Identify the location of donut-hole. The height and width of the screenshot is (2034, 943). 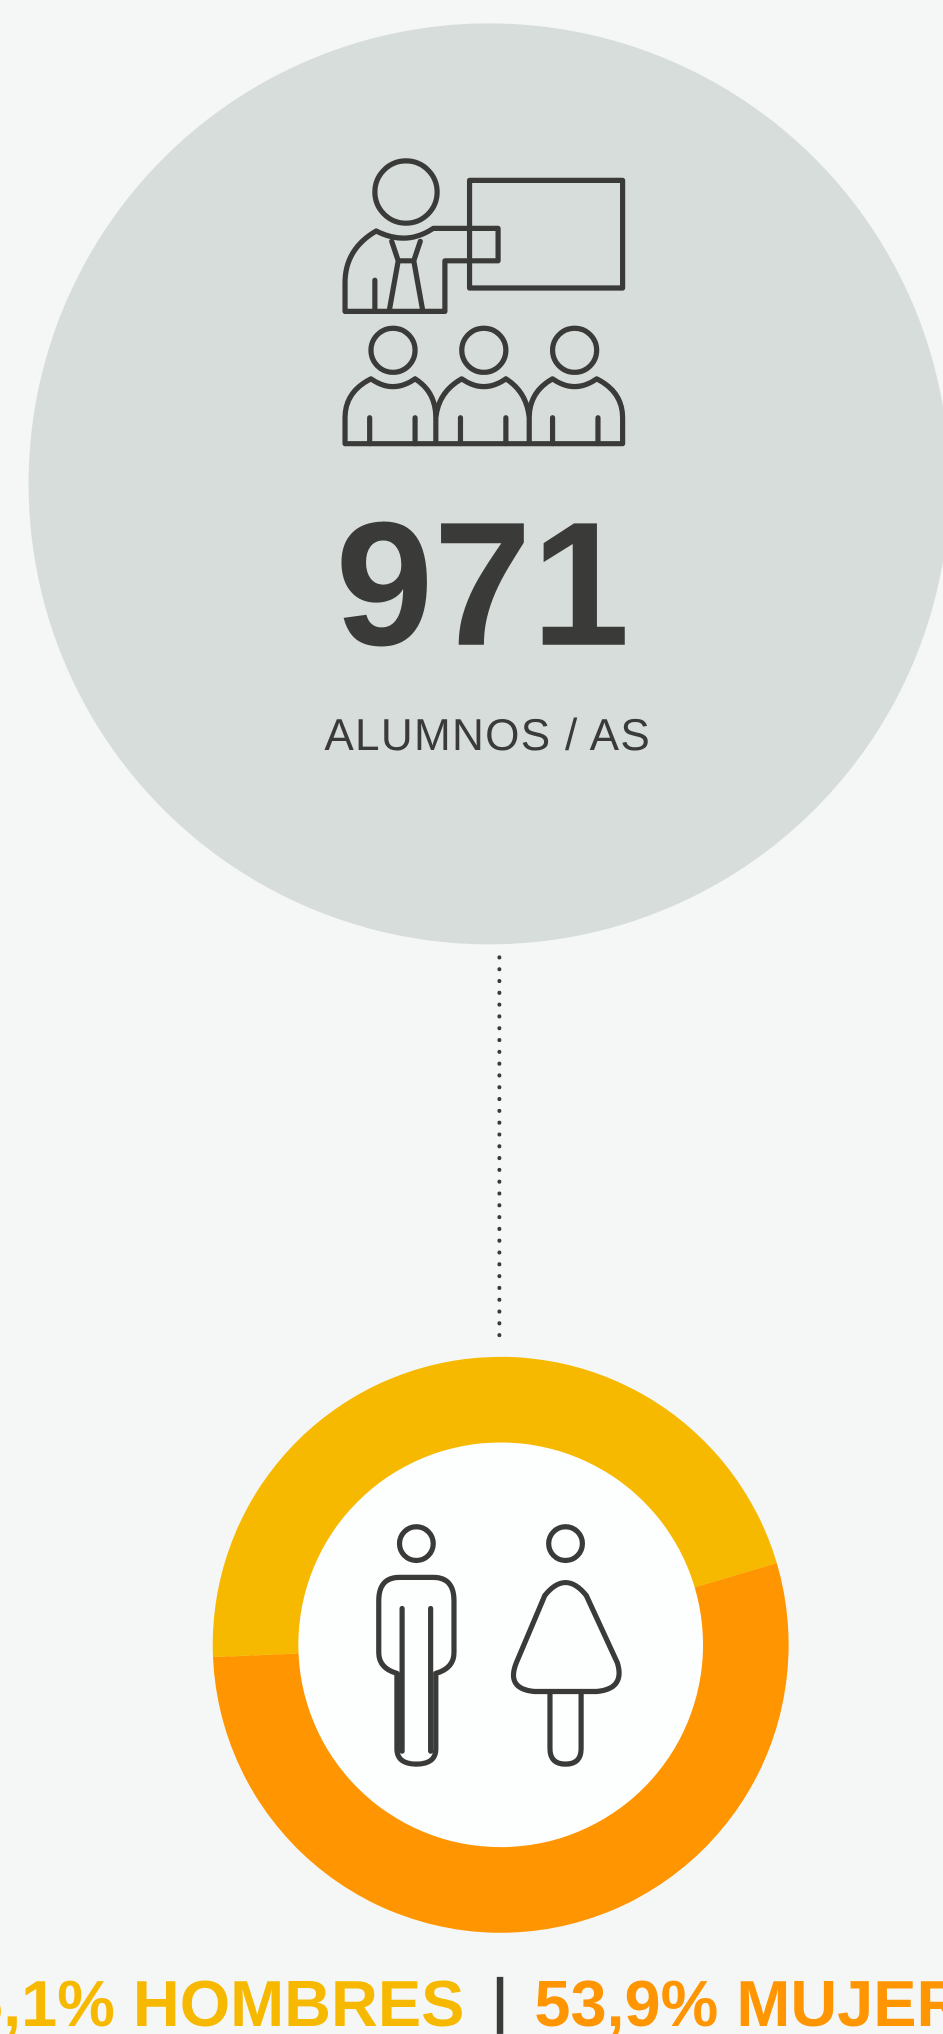
(501, 1645).